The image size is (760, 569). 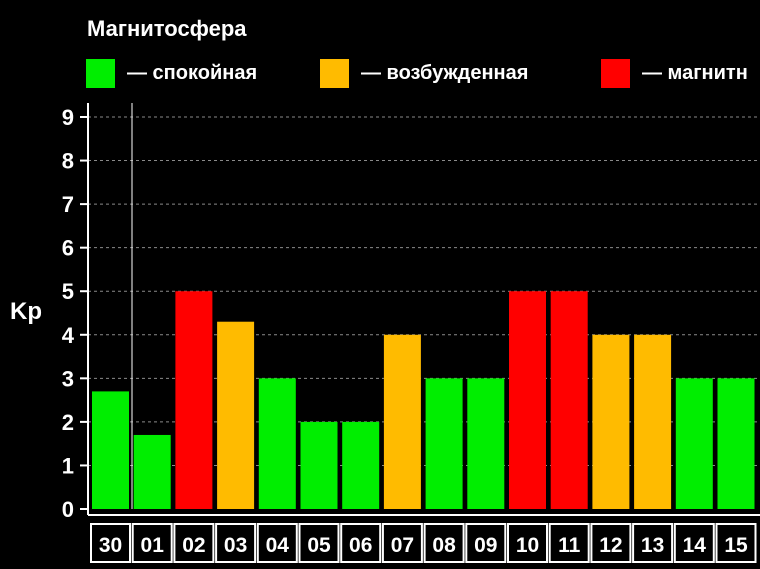 I want to click on y-tick-label: 7, so click(x=68, y=204).